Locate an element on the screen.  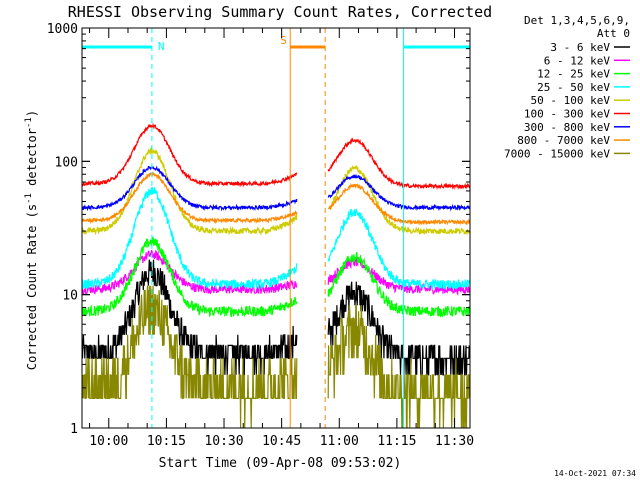
legend-label-7: 800 - 7000 keV is located at coordinates (563, 140).